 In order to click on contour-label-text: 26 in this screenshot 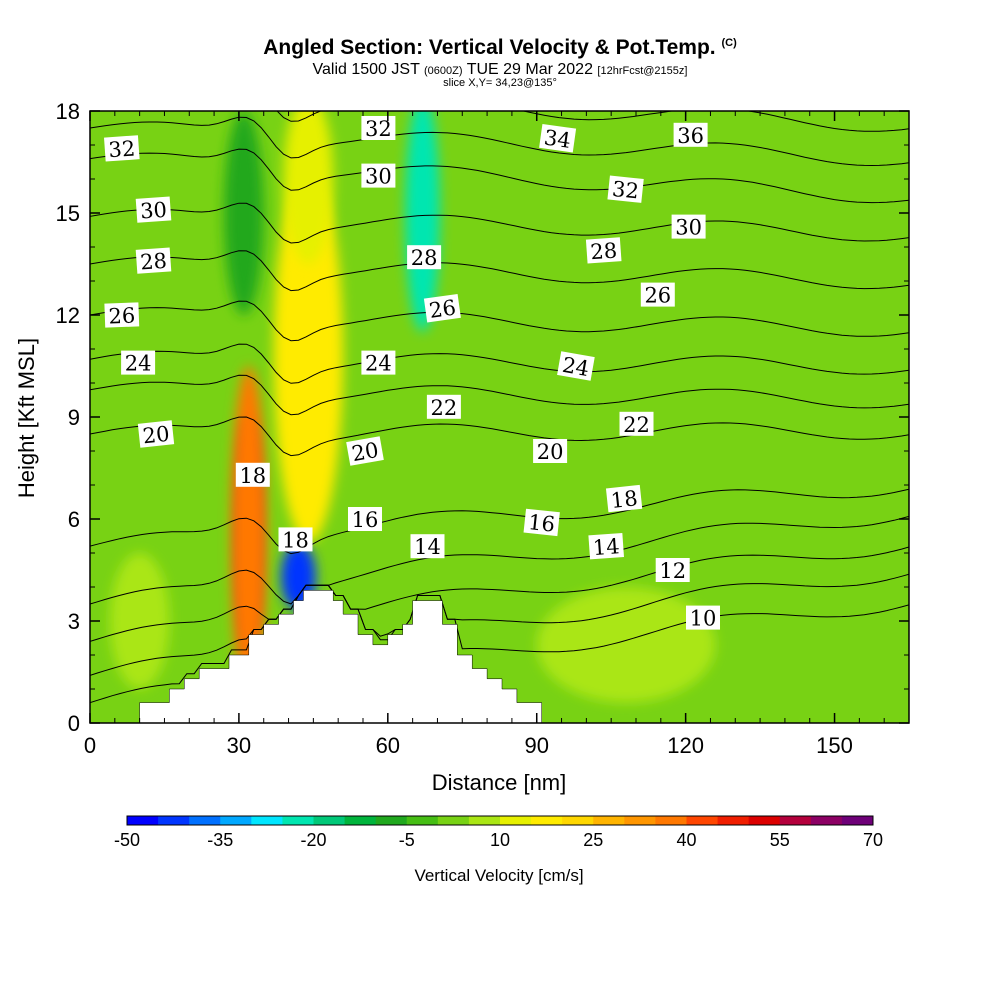, I will do `click(657, 296)`.